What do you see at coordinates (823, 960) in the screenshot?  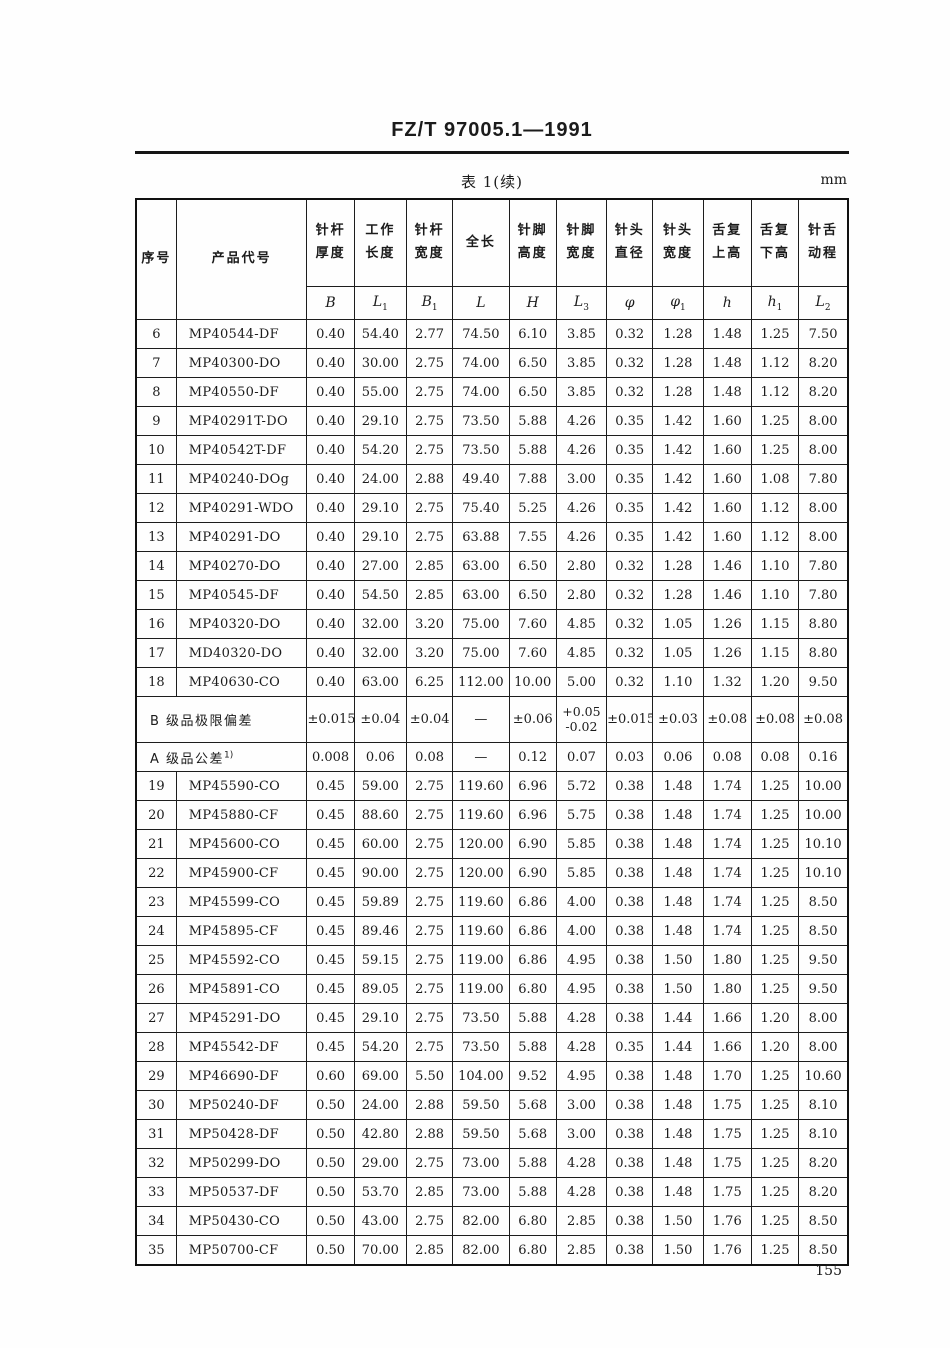 I see `value-cell: 9.50` at bounding box center [823, 960].